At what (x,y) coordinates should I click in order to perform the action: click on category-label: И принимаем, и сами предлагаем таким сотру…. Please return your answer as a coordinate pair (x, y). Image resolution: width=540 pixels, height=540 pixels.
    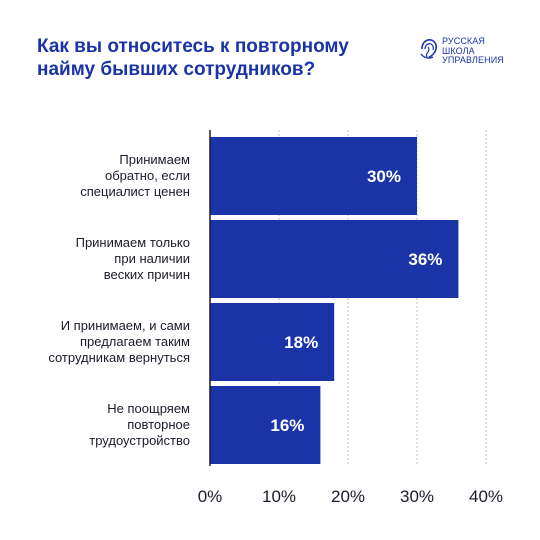
    Looking at the image, I should click on (119, 341).